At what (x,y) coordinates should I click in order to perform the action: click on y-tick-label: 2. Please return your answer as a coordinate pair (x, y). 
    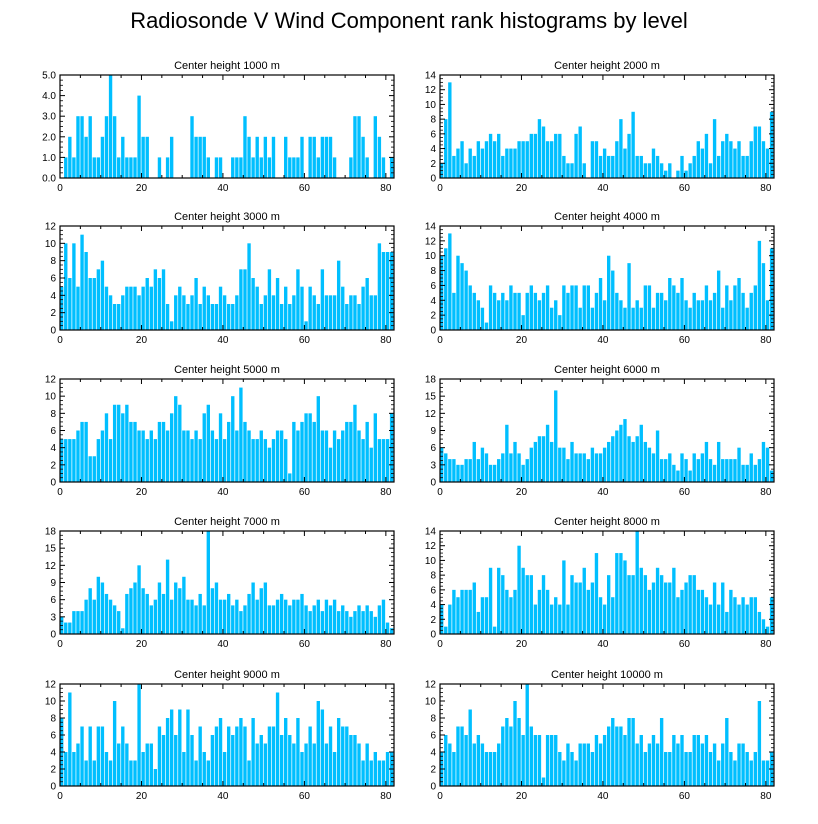
    Looking at the image, I should click on (433, 316).